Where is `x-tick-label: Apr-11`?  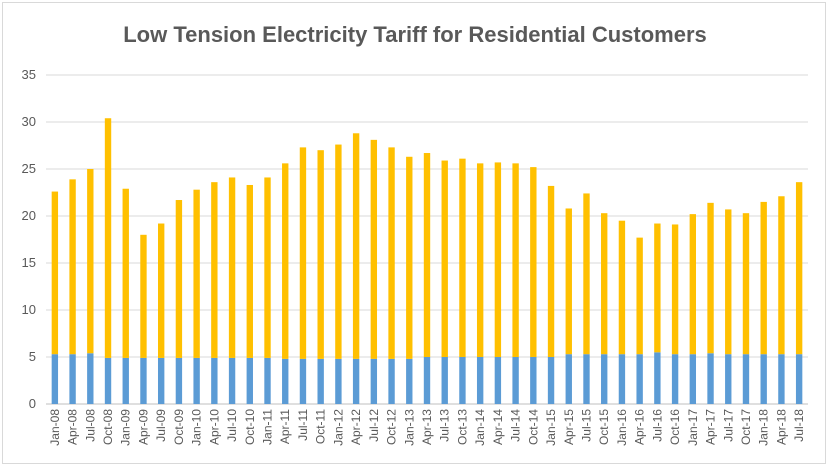
x-tick-label: Apr-11 is located at coordinates (285, 426).